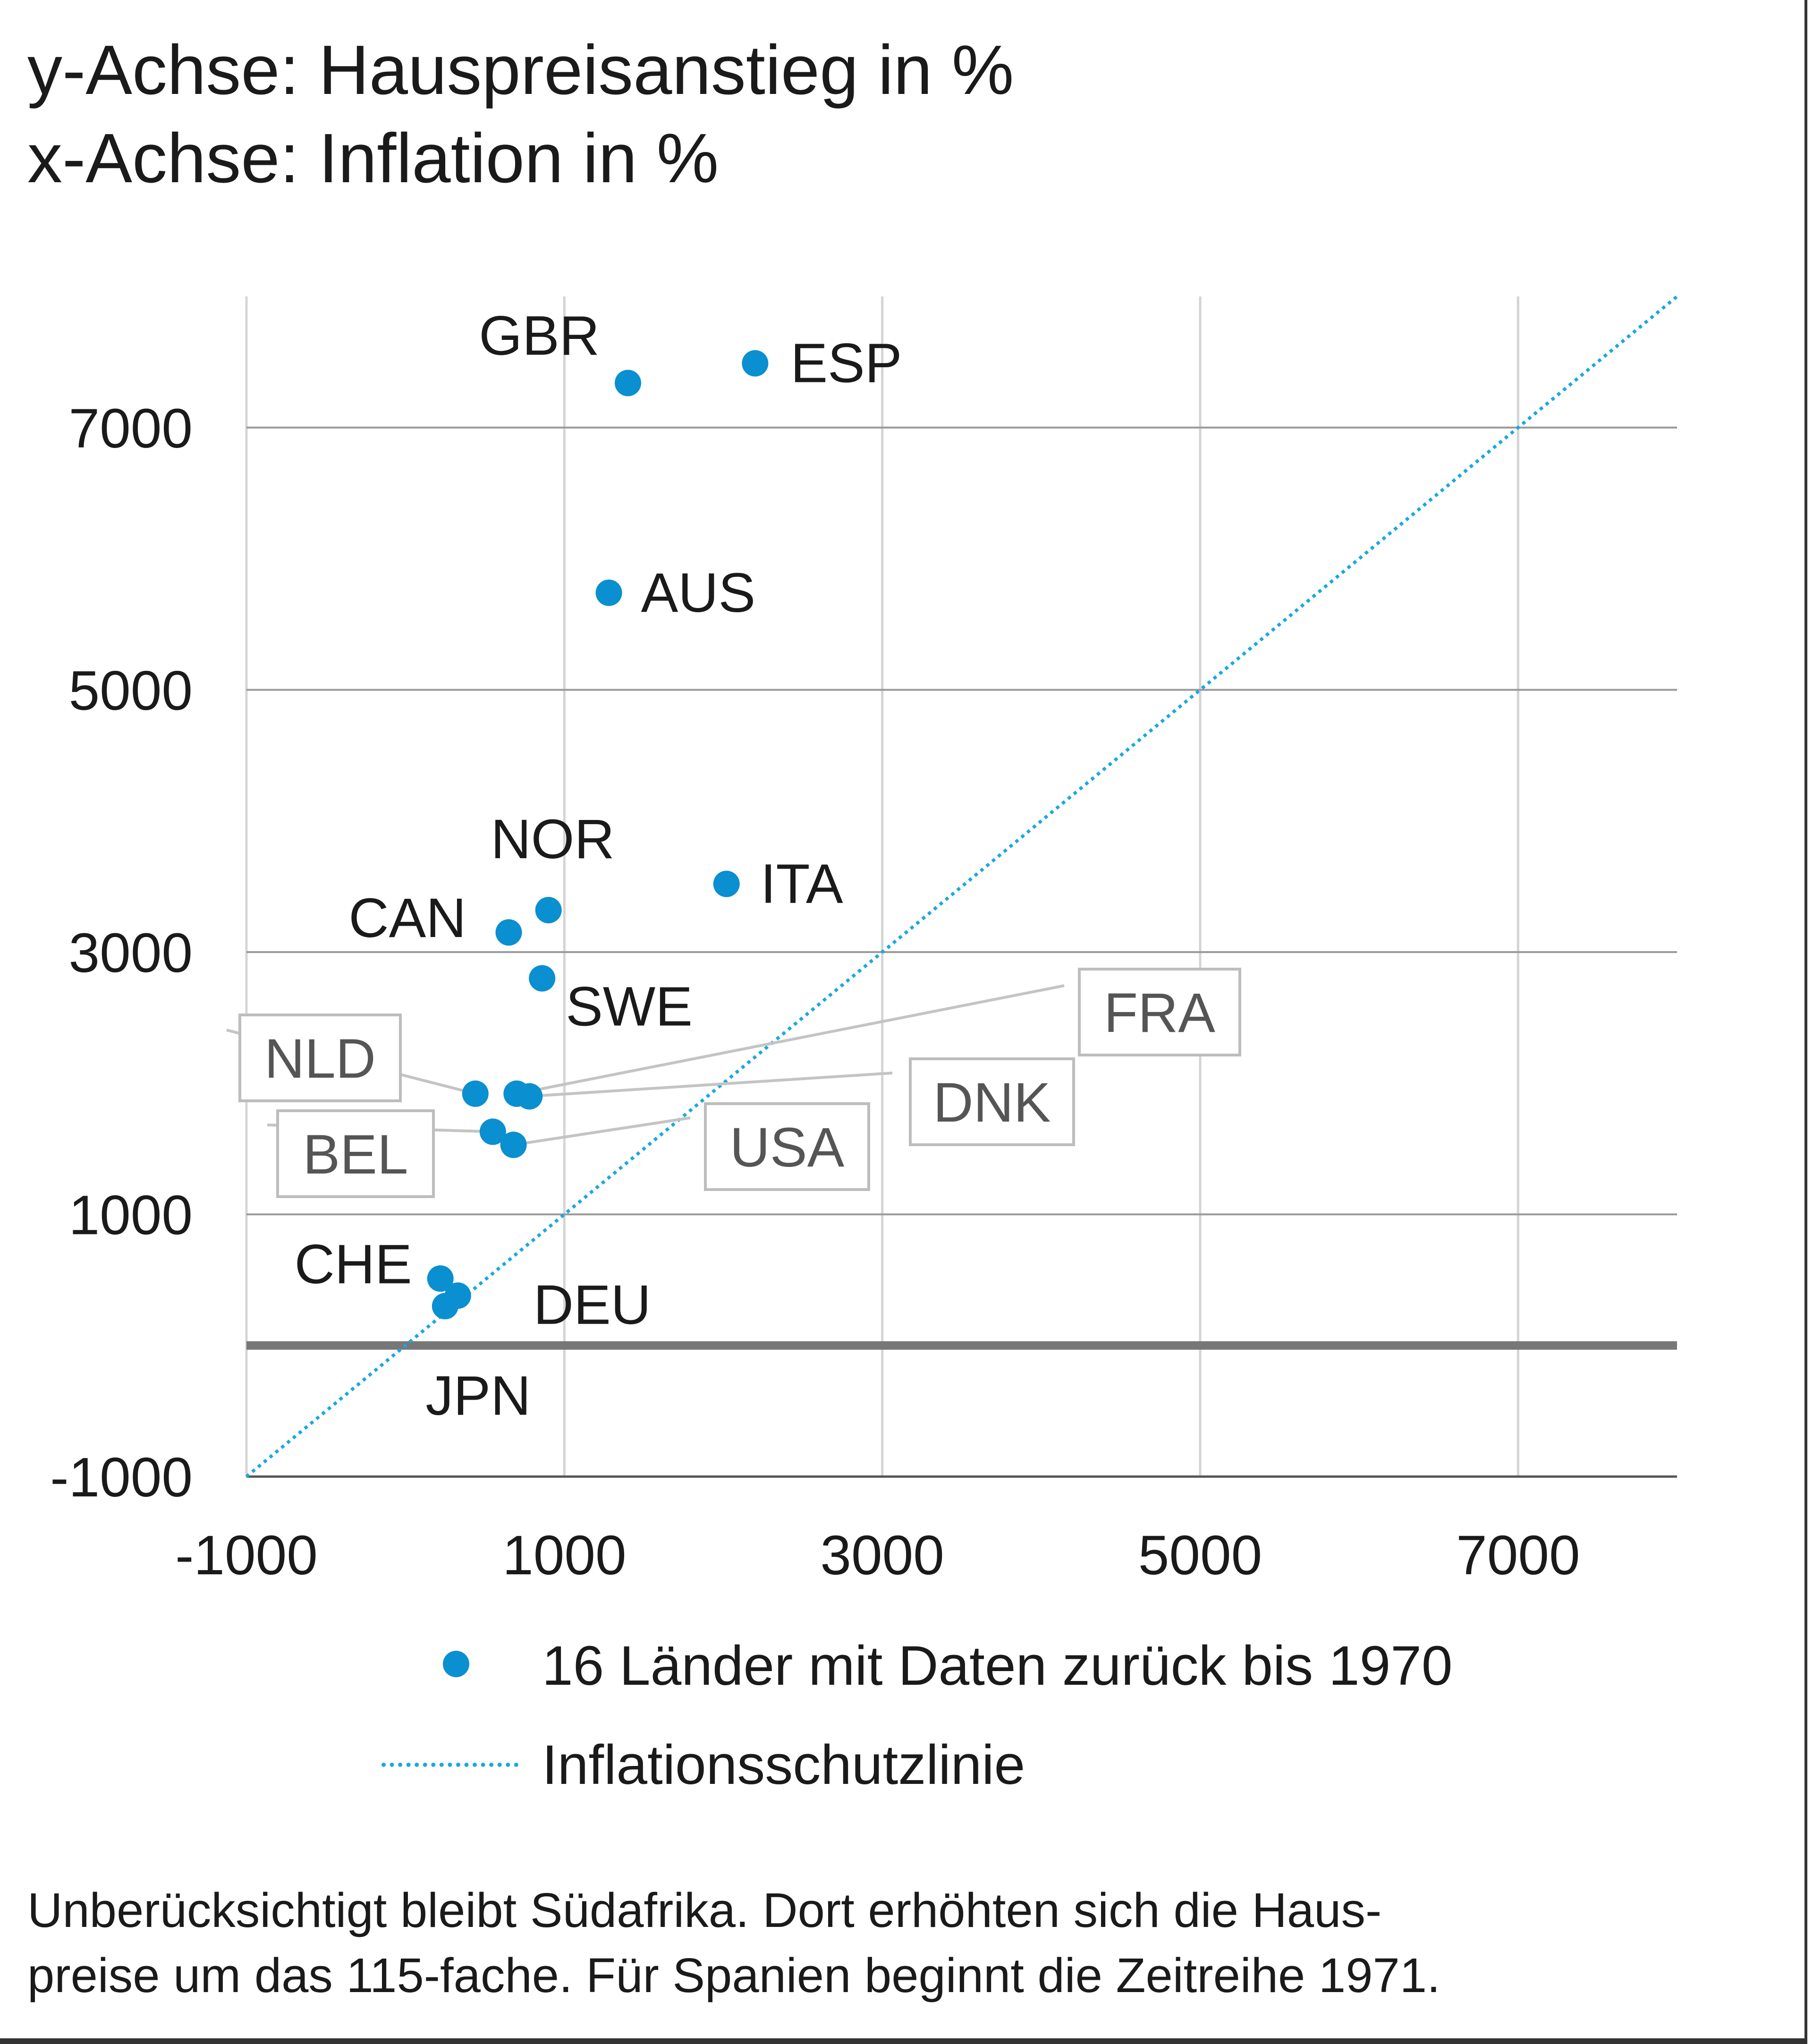 The width and height of the screenshot is (1813, 2044). I want to click on frame-bottom-border, so click(903, 2041).